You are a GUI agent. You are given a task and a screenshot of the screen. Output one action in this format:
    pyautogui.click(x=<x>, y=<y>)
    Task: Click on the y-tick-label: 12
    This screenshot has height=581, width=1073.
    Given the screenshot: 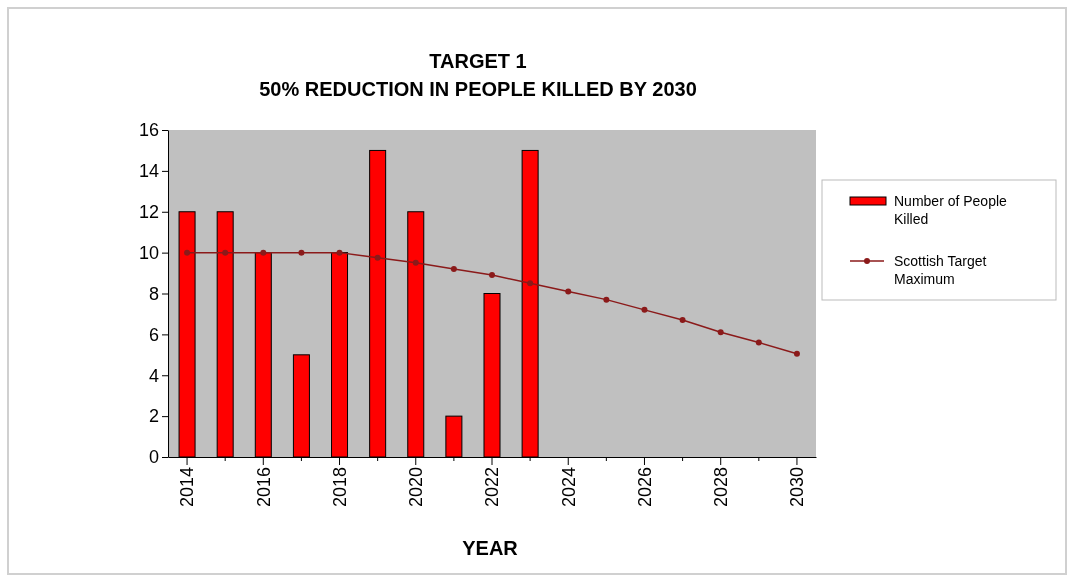 What is the action you would take?
    pyautogui.click(x=148, y=212)
    